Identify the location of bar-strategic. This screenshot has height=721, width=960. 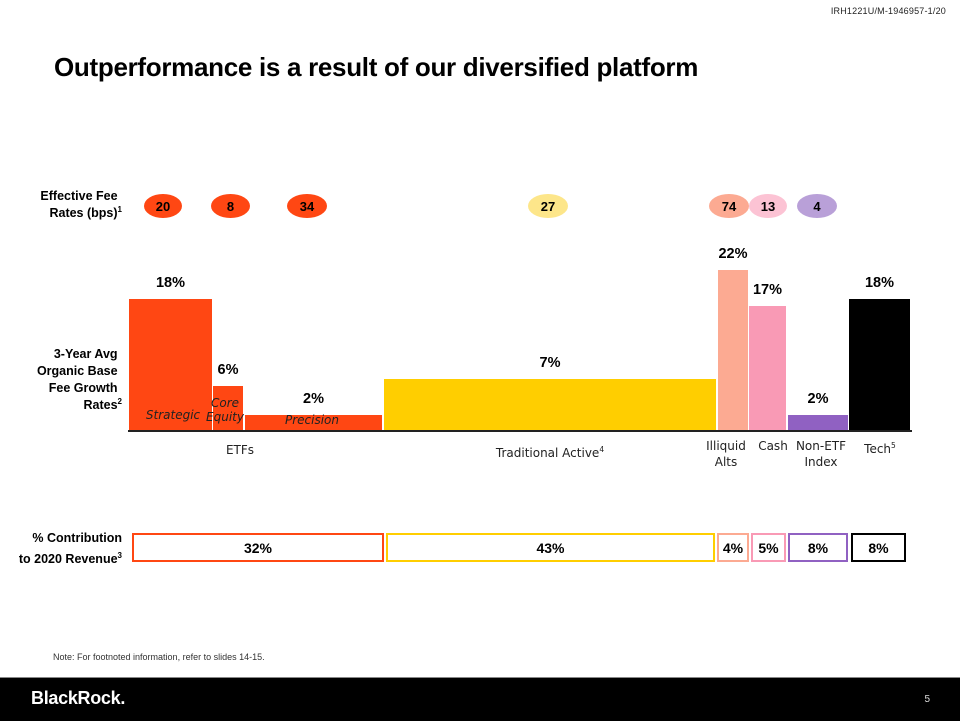
(170, 364).